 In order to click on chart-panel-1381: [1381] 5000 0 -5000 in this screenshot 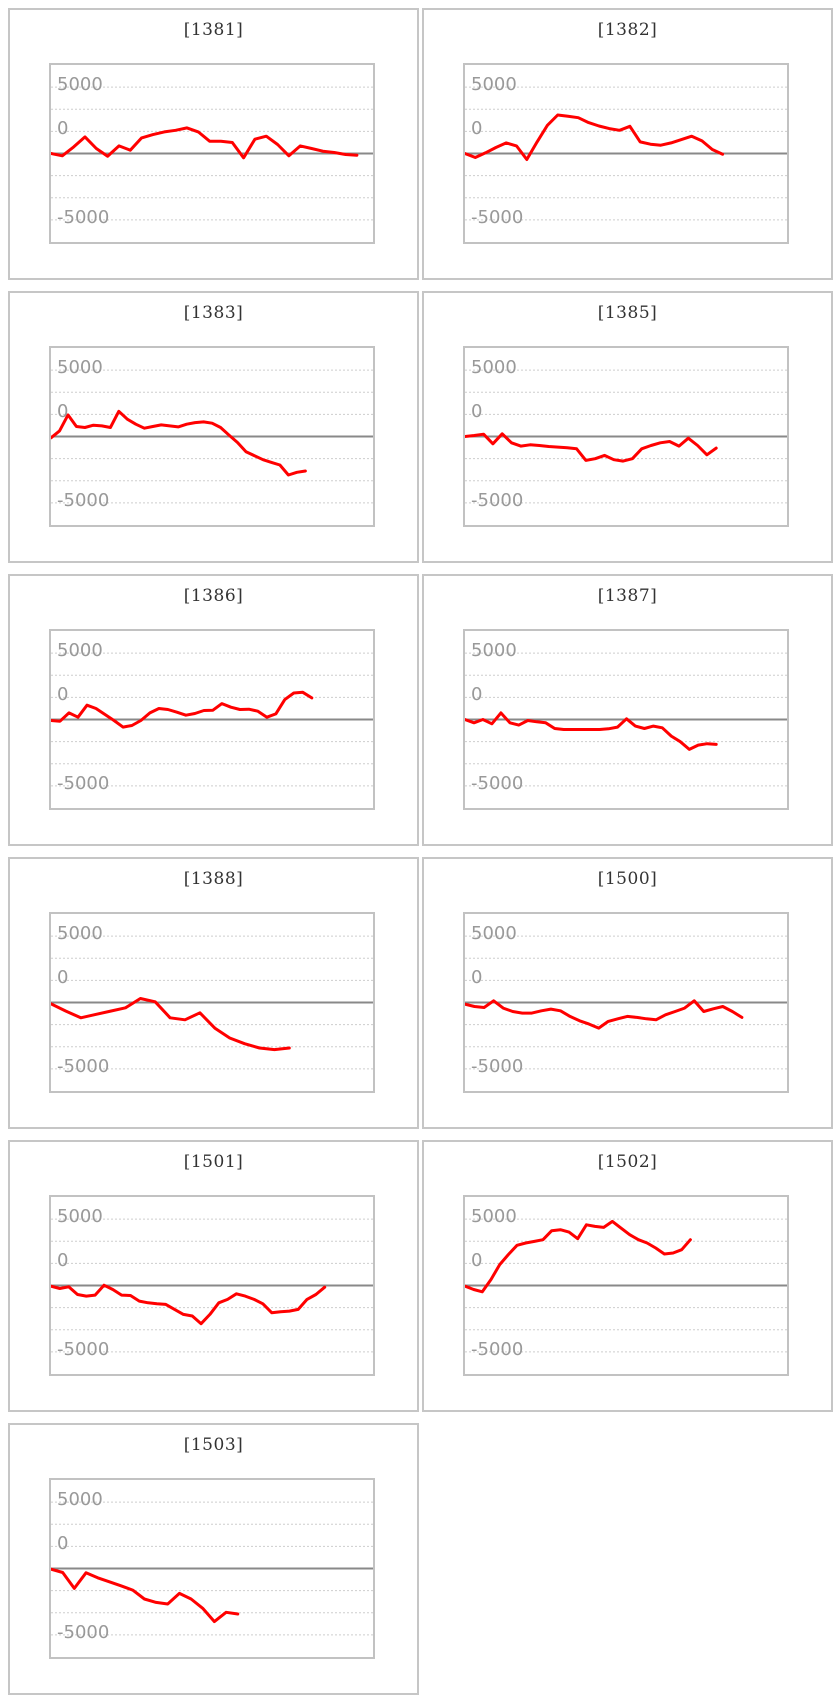, I will do `click(213, 144)`.